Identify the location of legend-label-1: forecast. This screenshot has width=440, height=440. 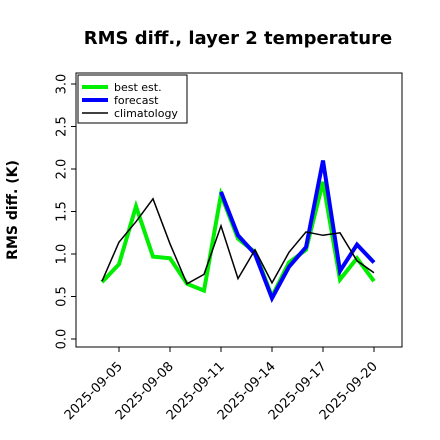
(136, 100).